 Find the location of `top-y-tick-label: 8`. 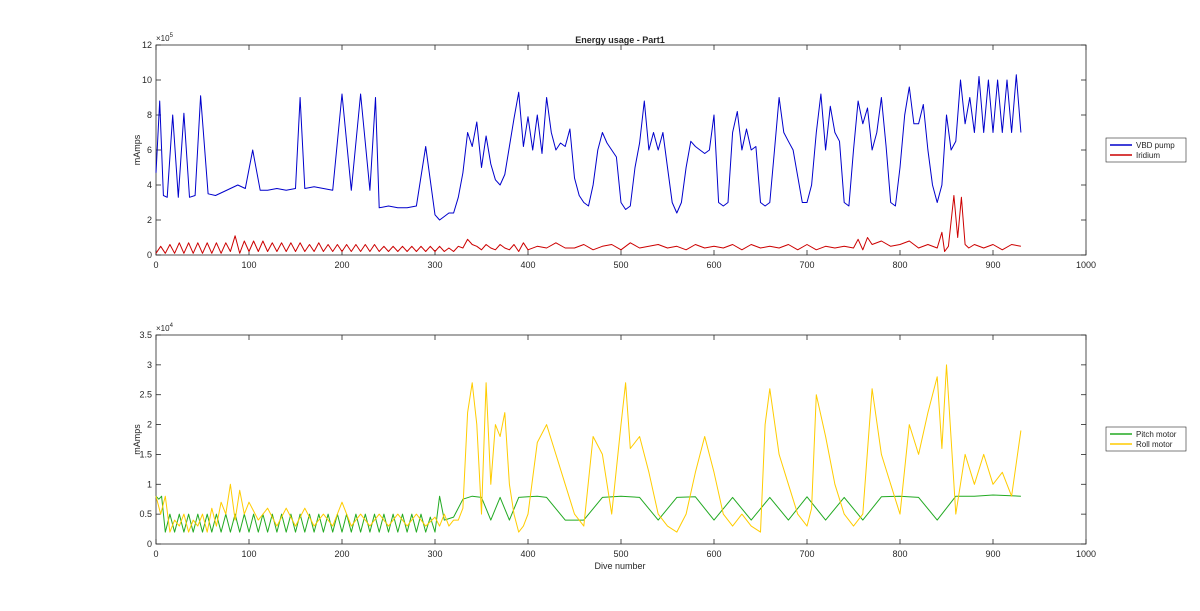

top-y-tick-label: 8 is located at coordinates (149, 115).